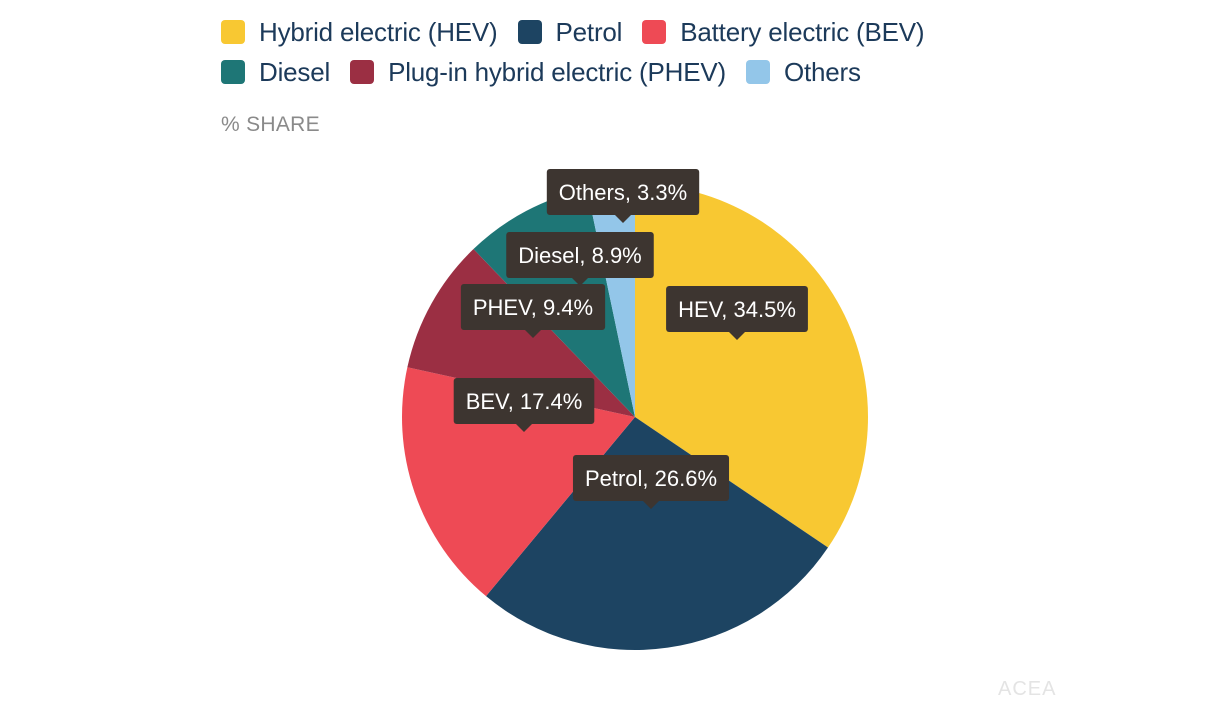 The image size is (1232, 701). What do you see at coordinates (654, 32) in the screenshot?
I see `legend-swatch-bev` at bounding box center [654, 32].